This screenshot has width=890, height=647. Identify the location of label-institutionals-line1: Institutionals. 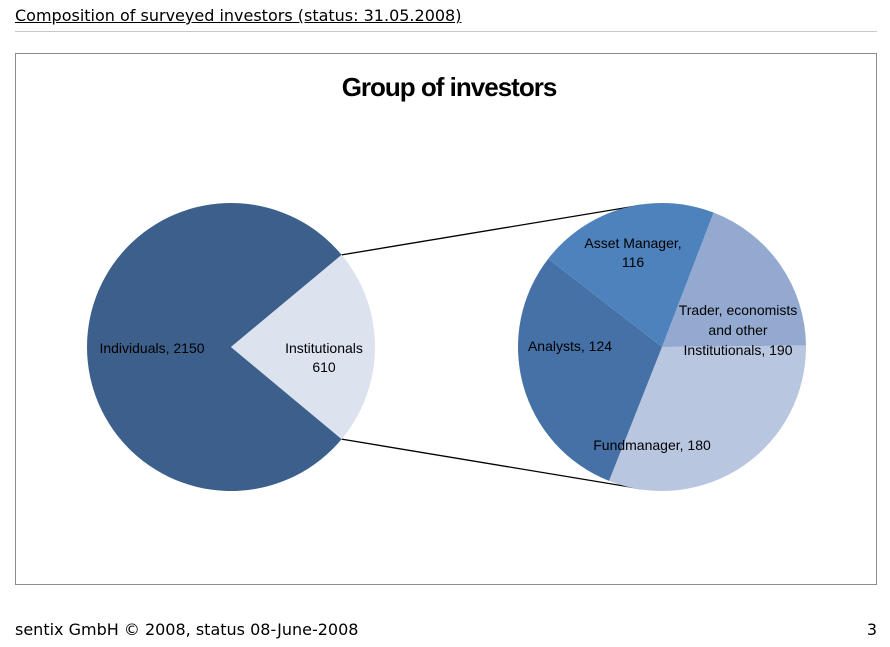
(324, 348).